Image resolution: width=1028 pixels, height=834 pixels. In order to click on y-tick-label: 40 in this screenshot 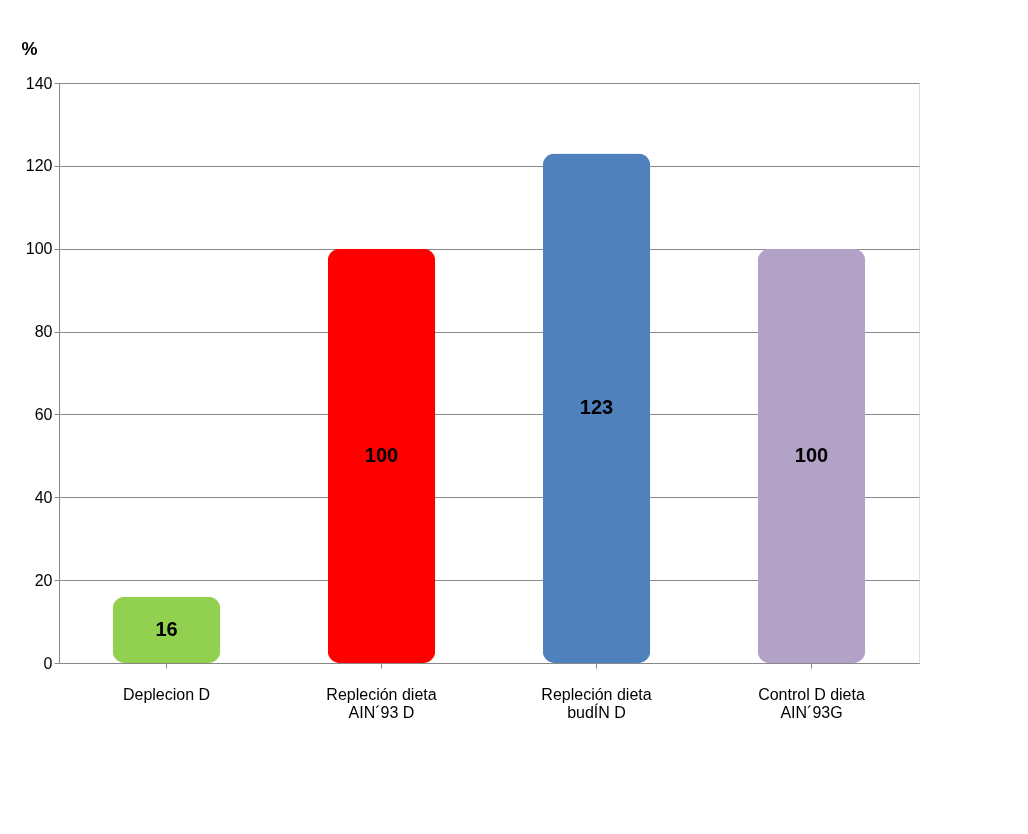, I will do `click(43, 497)`.